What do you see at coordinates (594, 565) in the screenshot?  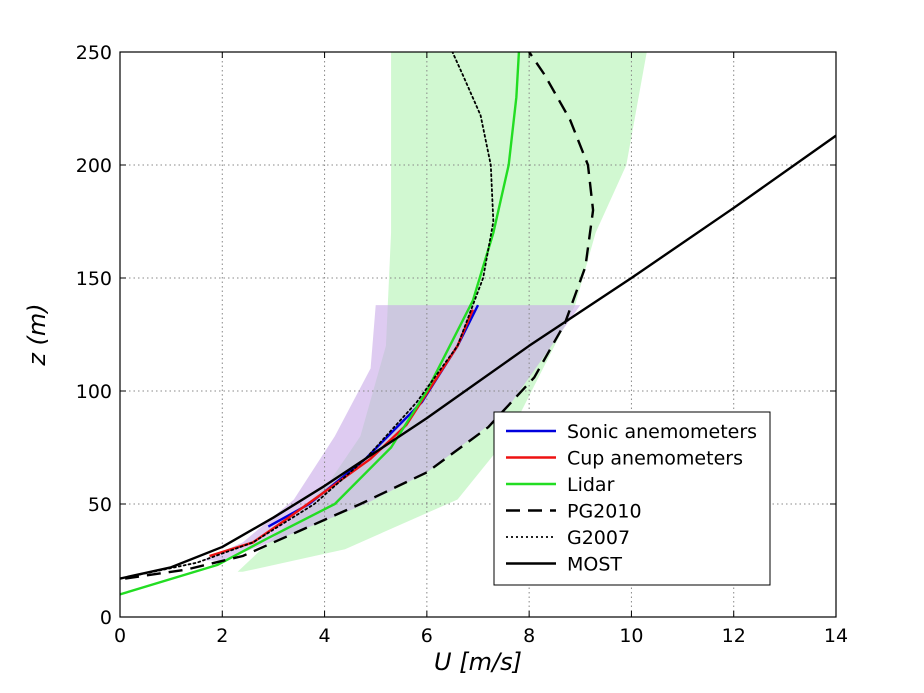 I see `legend-label-most: MOST` at bounding box center [594, 565].